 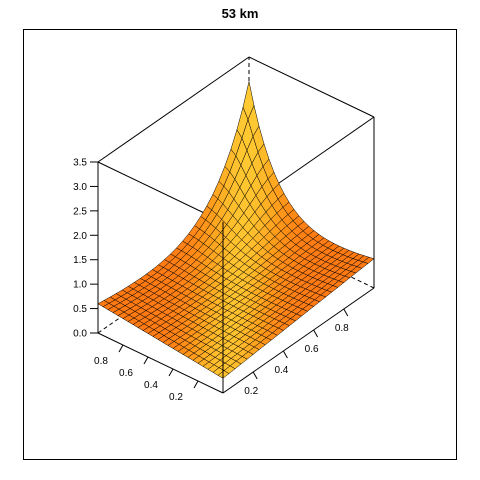 What do you see at coordinates (80, 211) in the screenshot?
I see `z-tick-label: 2.5` at bounding box center [80, 211].